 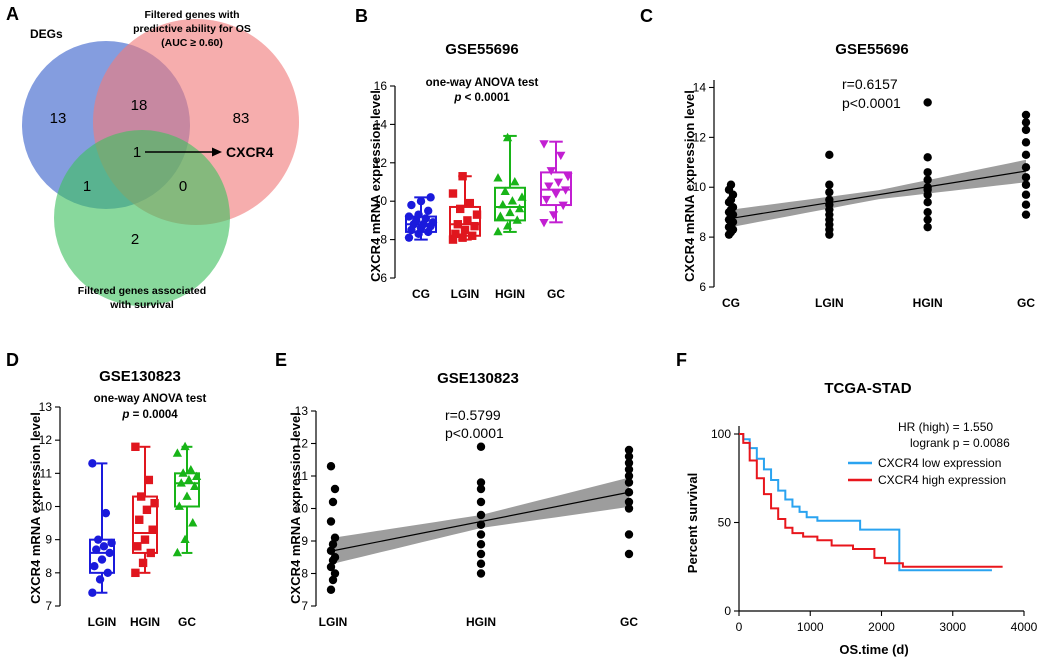 I want to click on x-tick-label: 4000, so click(x=1024, y=627).